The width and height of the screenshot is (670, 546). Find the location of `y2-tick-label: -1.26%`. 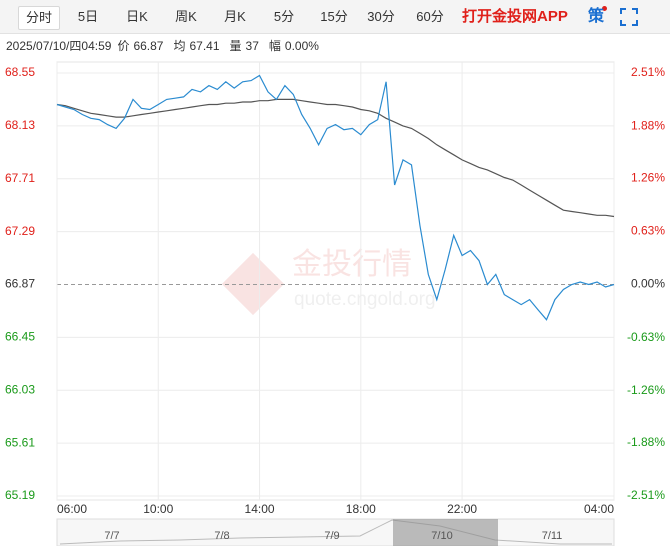

y2-tick-label: -1.26% is located at coordinates (646, 390).